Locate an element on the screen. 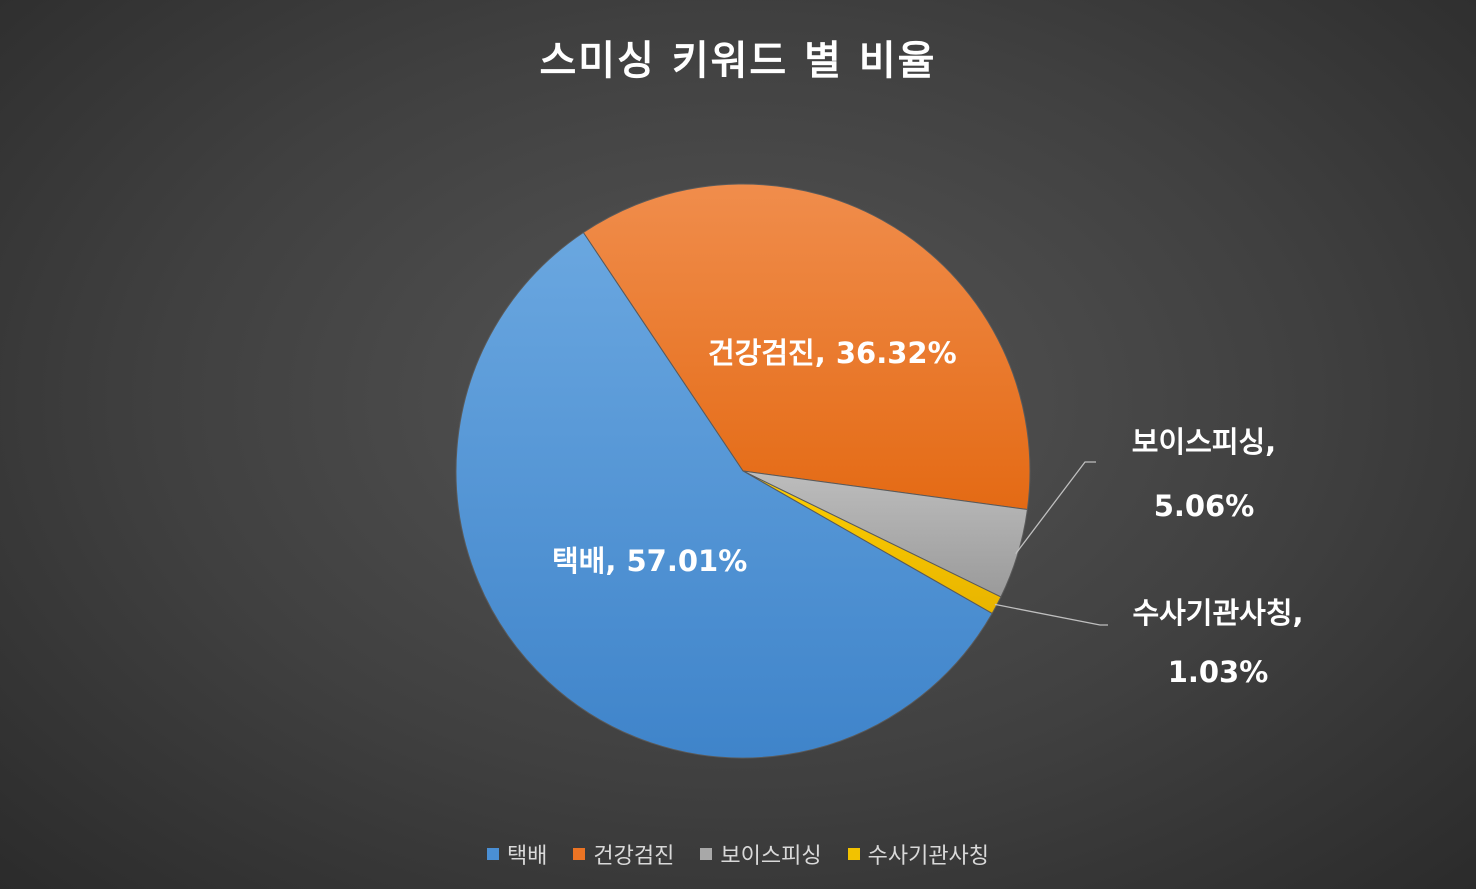 The height and width of the screenshot is (889, 1476). legend-item-수사기관사칭: 수사기관사칭 is located at coordinates (918, 854).